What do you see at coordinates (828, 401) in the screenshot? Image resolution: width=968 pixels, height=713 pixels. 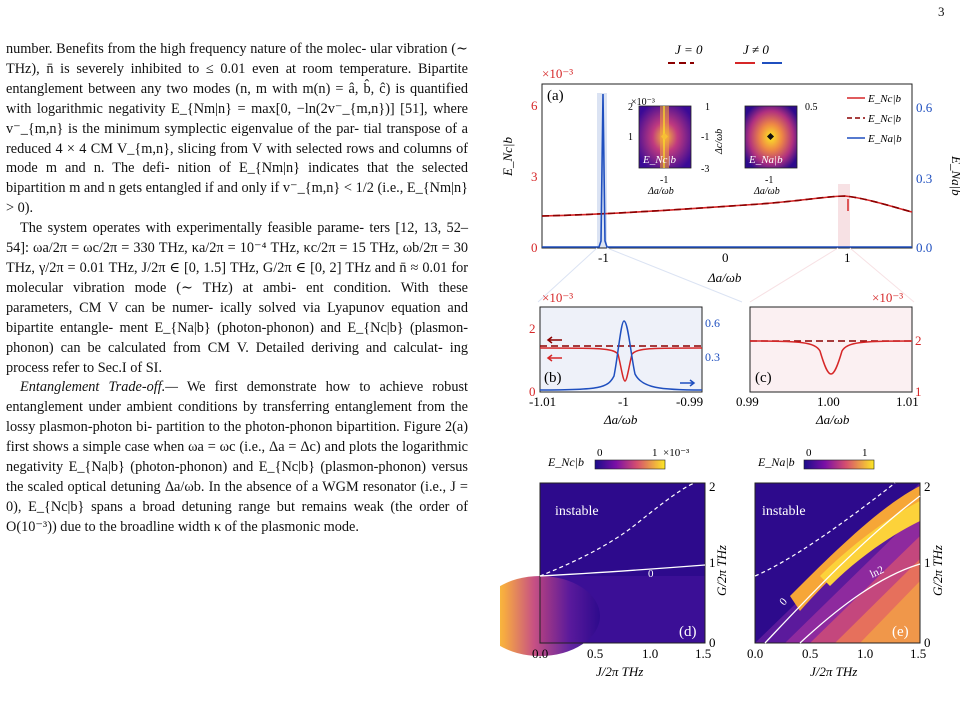 I see `svg-text: 1.00` at bounding box center [828, 401].